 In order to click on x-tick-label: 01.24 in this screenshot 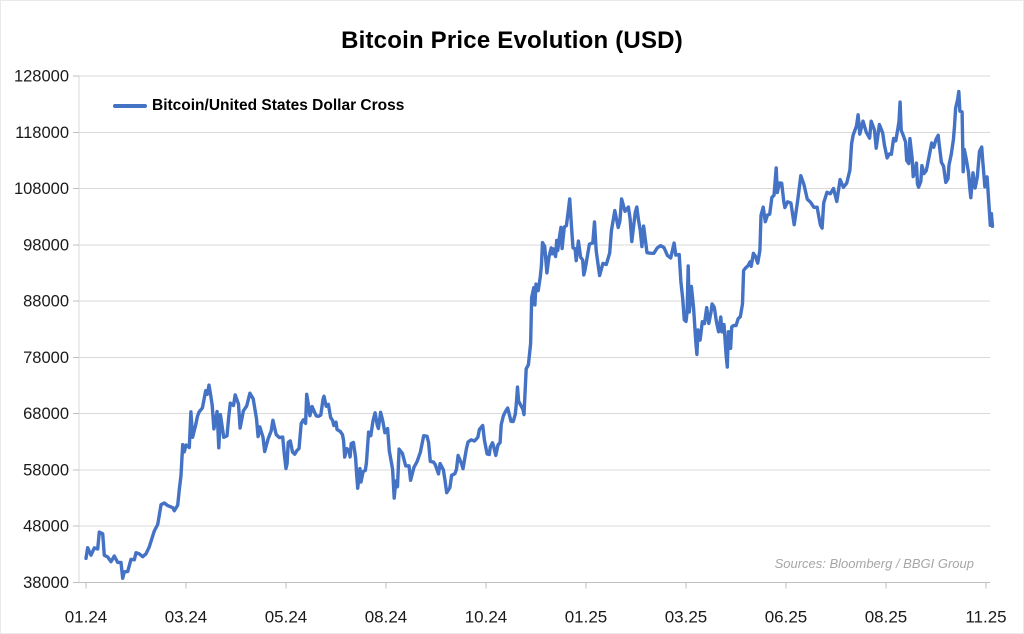, I will do `click(86, 617)`.